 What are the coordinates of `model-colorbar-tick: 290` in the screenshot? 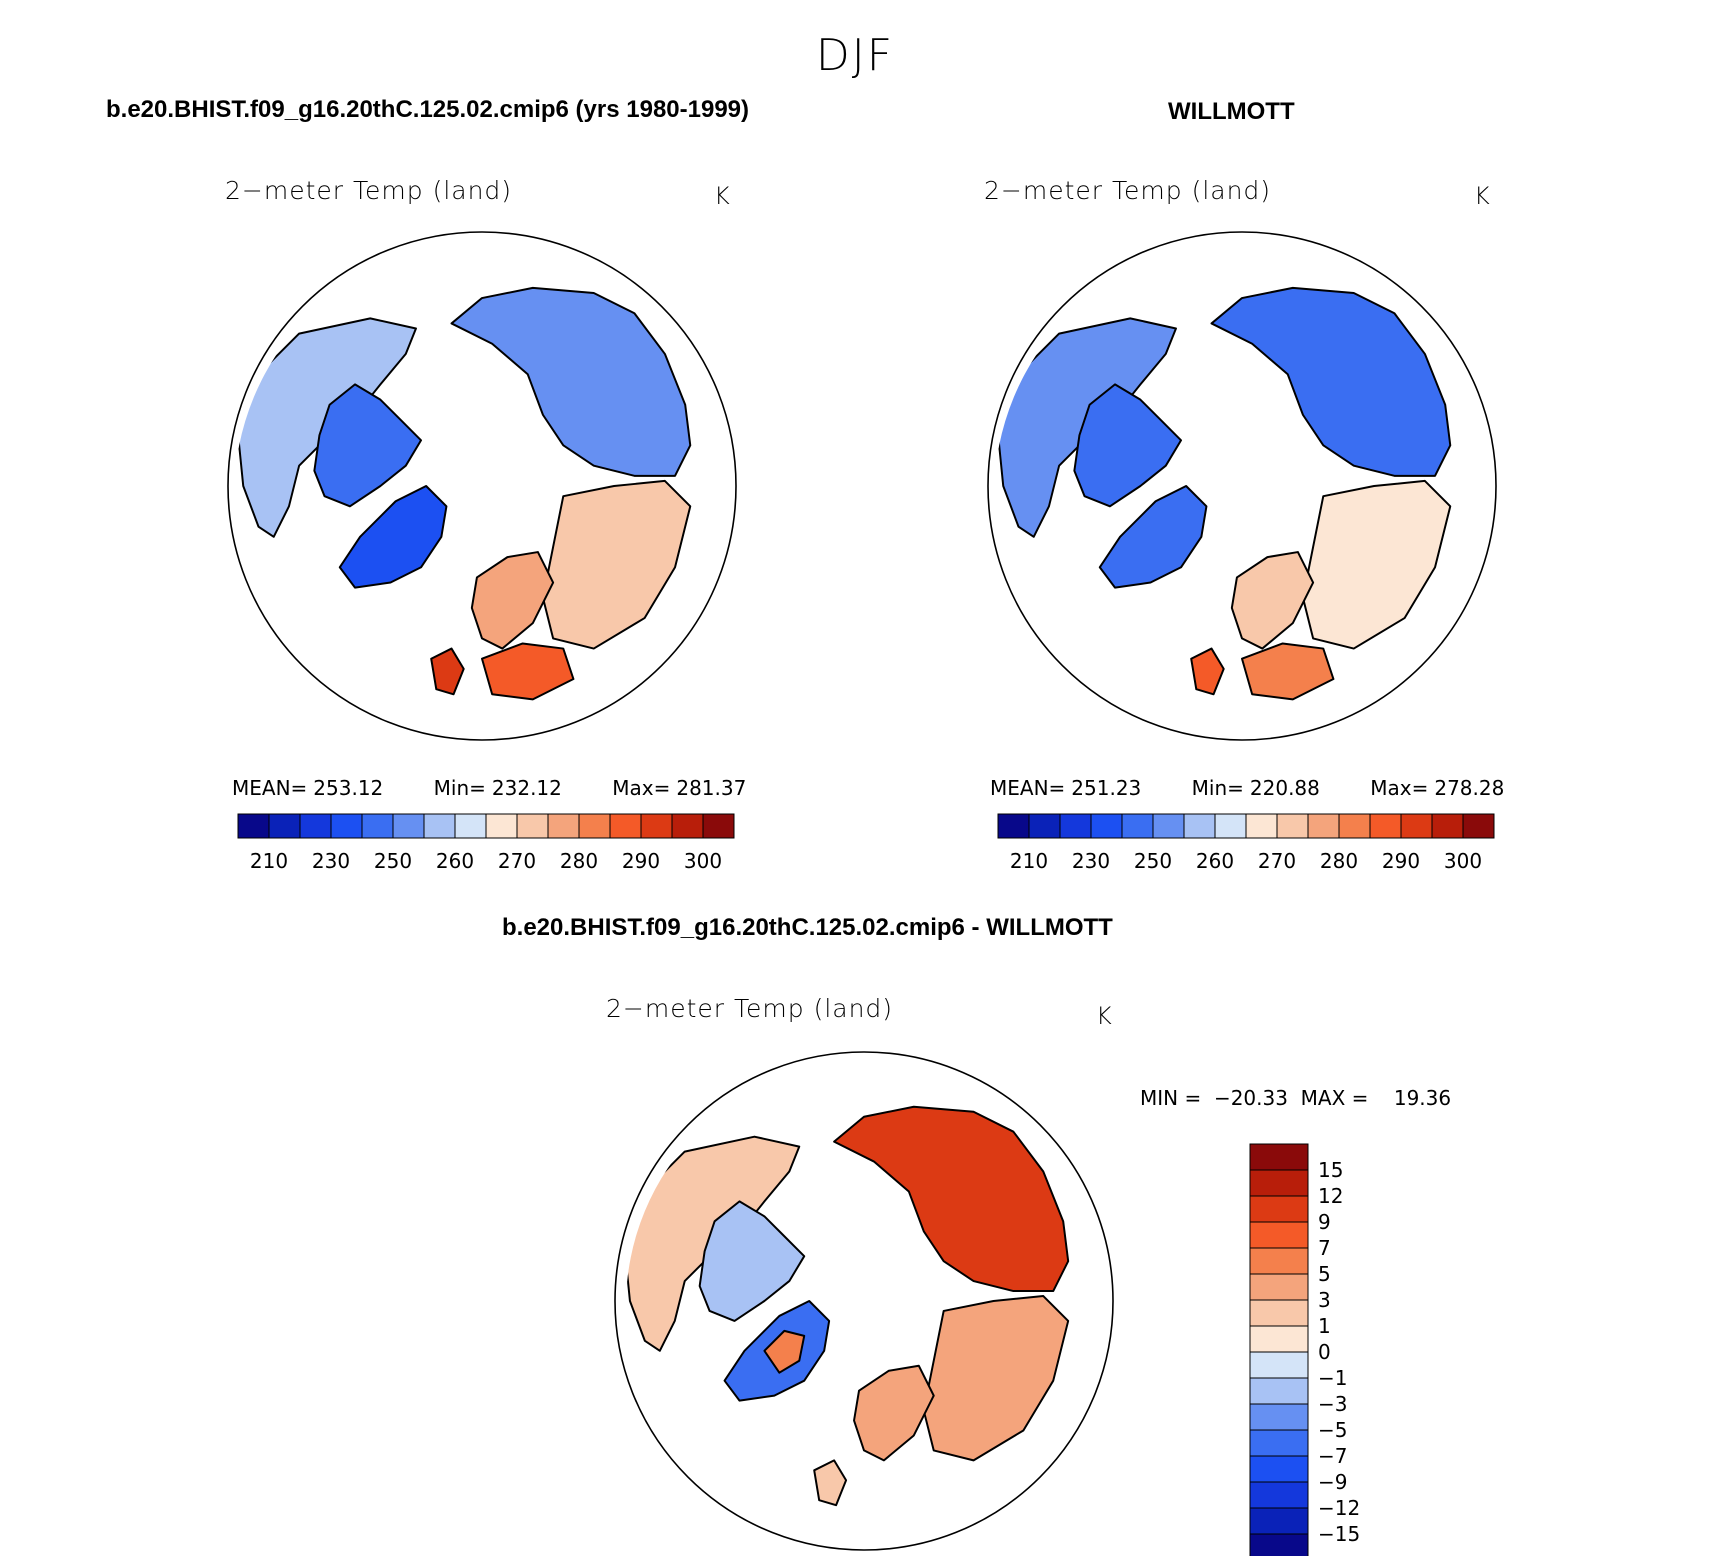 It's located at (641, 861).